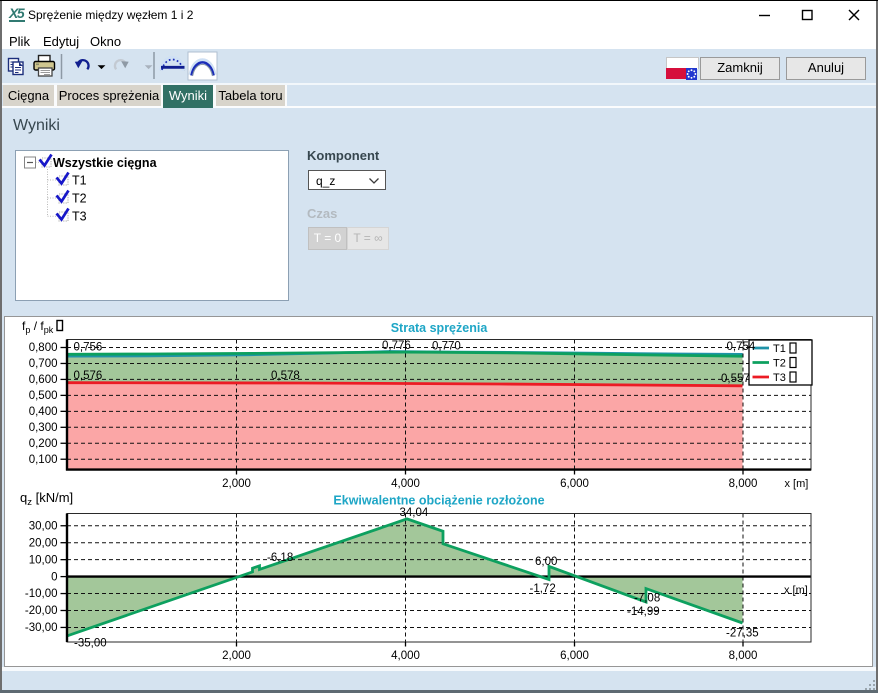 Image resolution: width=878 pixels, height=693 pixels. I want to click on svg-text: 0, so click(54, 577).